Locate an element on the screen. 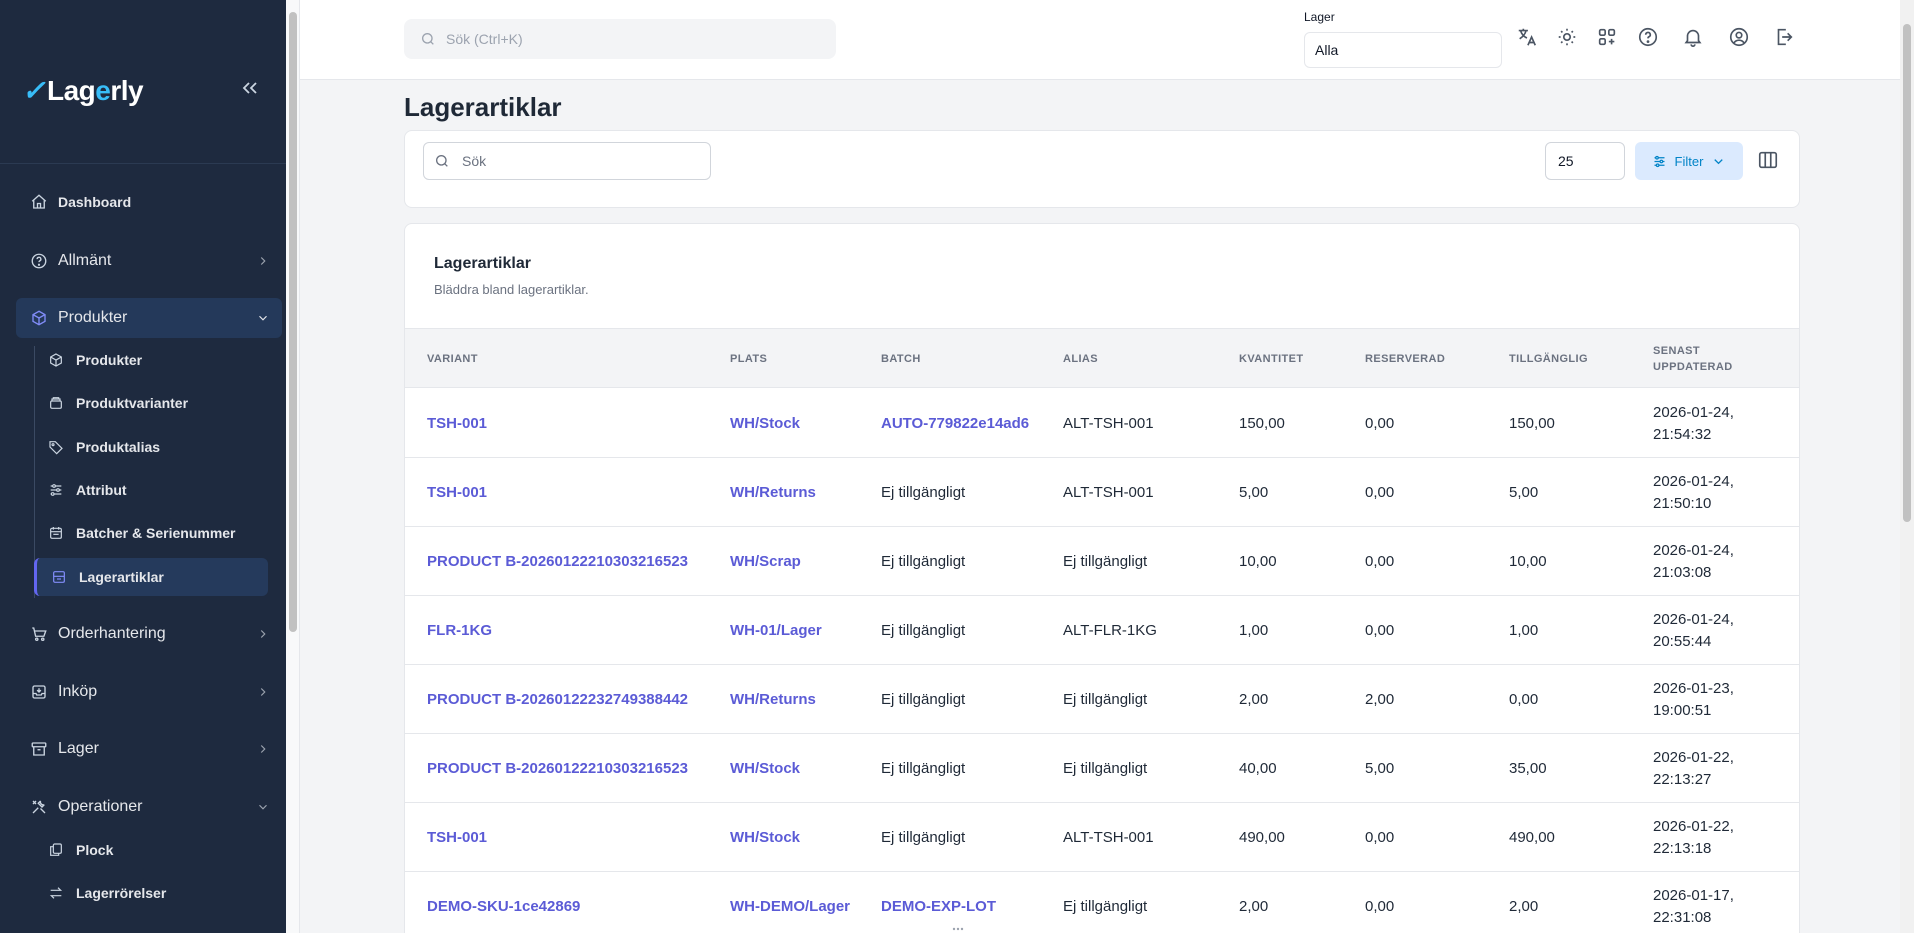 The height and width of the screenshot is (933, 1914). help-circle-icon is located at coordinates (1648, 37).